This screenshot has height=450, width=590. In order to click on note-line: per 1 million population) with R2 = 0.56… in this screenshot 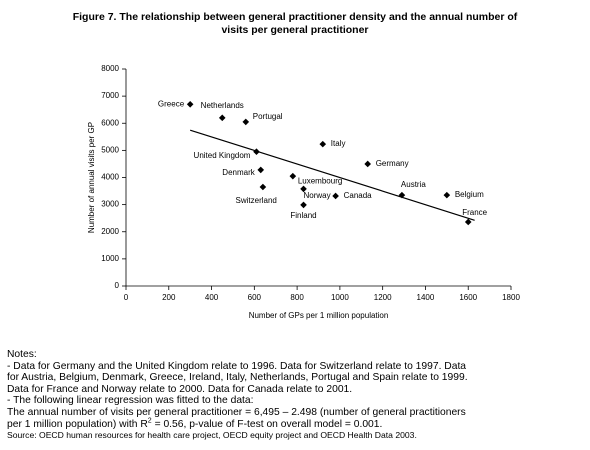, I will do `click(237, 424)`.